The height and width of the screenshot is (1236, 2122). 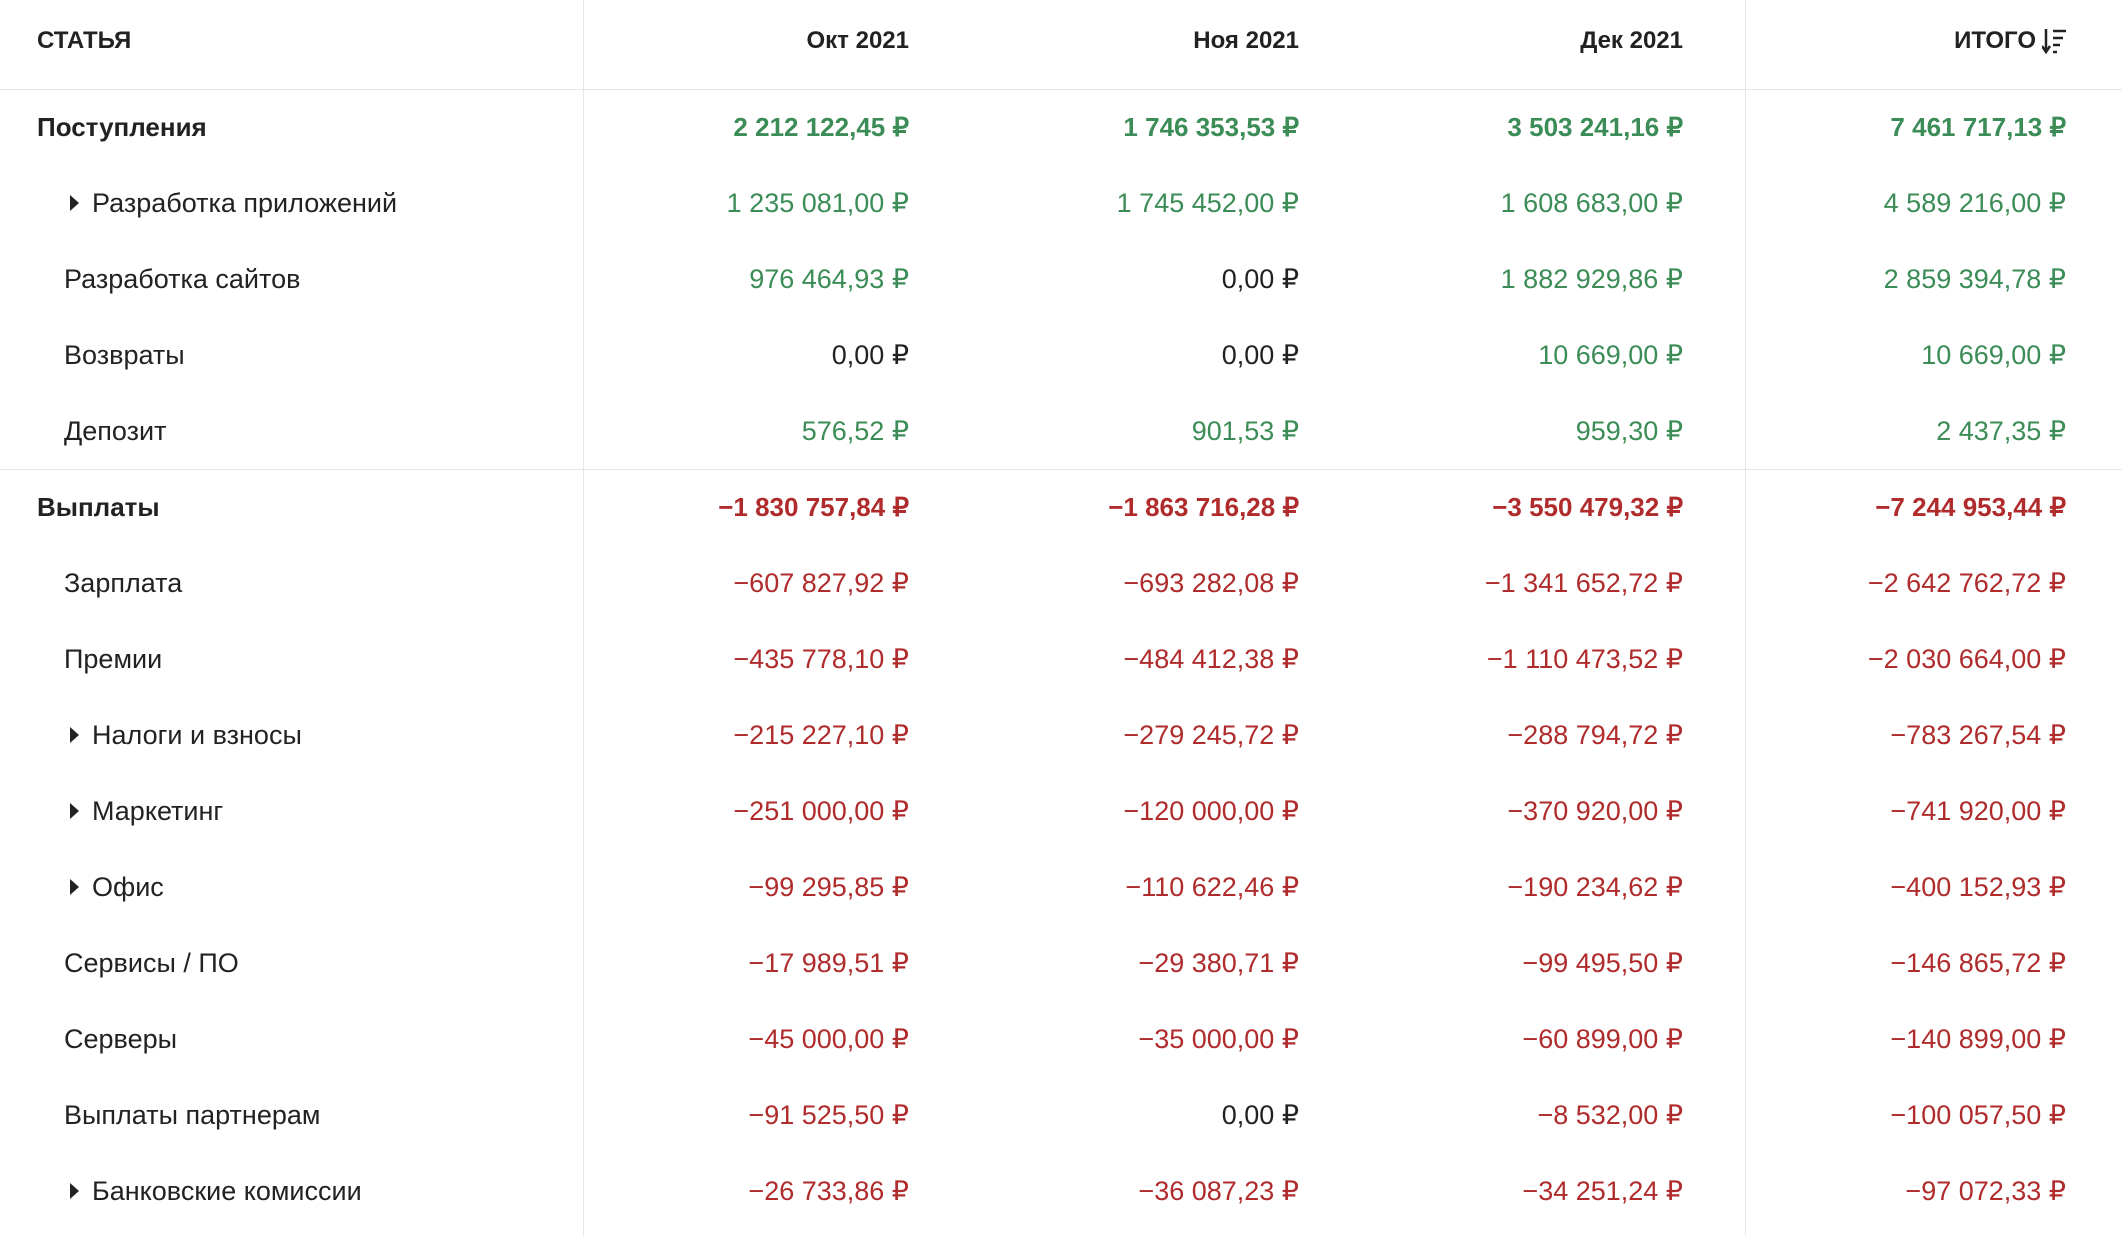 I want to click on header-month: Ноя 2021, so click(x=1246, y=40).